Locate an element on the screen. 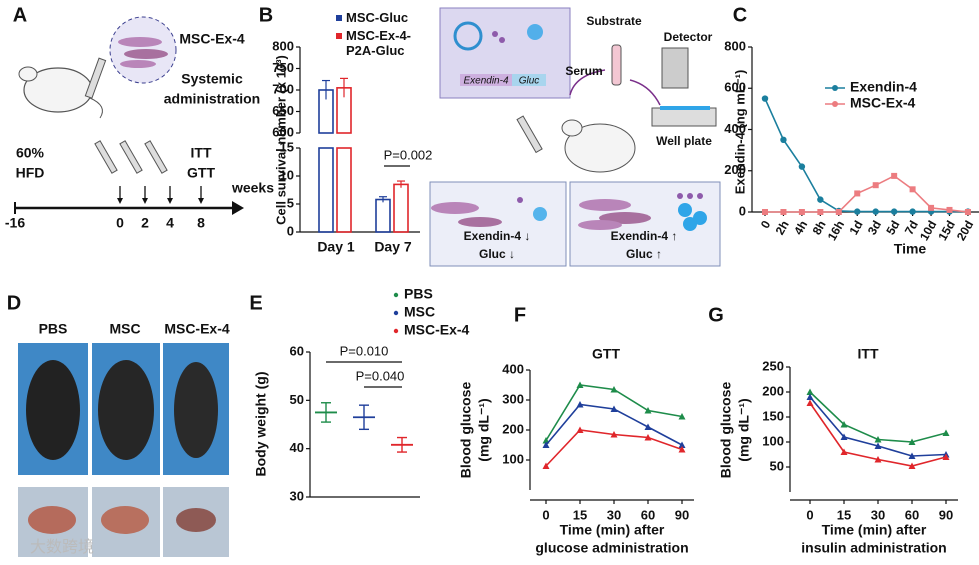 The width and height of the screenshot is (979, 565). panel-label: A is located at coordinates (20, 15).